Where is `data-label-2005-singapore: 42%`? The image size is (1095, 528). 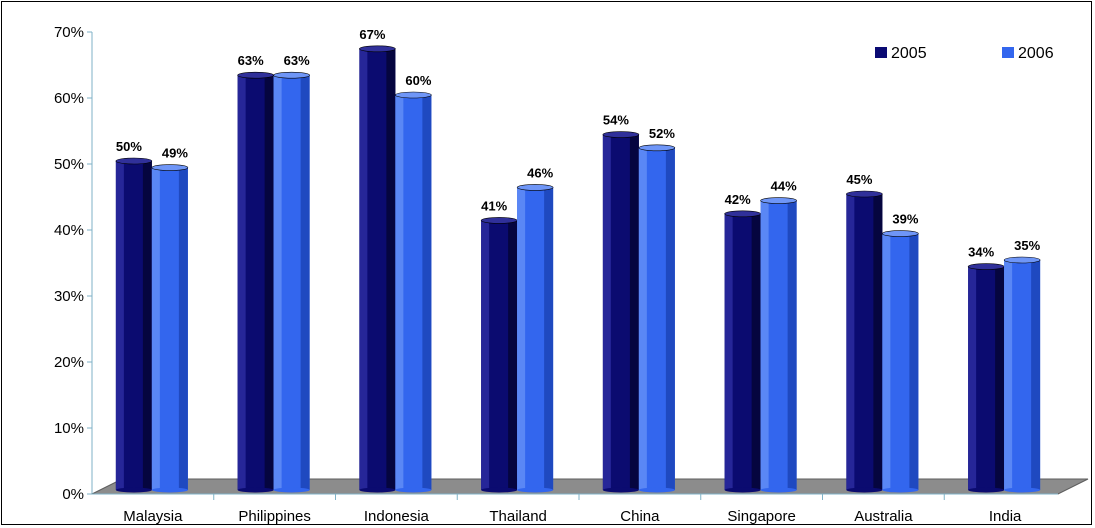 data-label-2005-singapore: 42% is located at coordinates (738, 199).